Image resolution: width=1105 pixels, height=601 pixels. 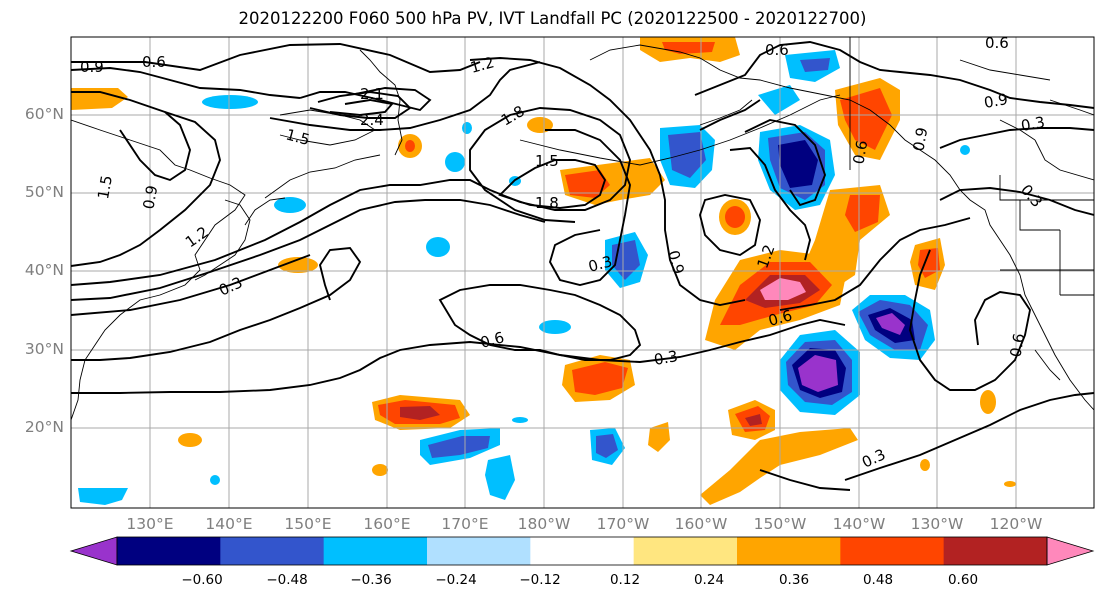 What do you see at coordinates (544, 524) in the screenshot?
I see `lon-label: 180°W` at bounding box center [544, 524].